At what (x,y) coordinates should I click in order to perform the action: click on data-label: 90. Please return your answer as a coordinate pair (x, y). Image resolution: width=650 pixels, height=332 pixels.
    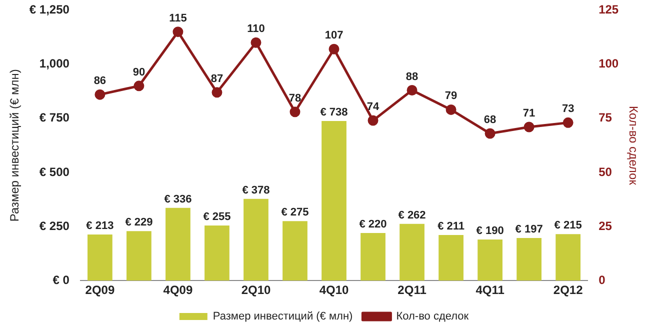
    Looking at the image, I should click on (139, 72).